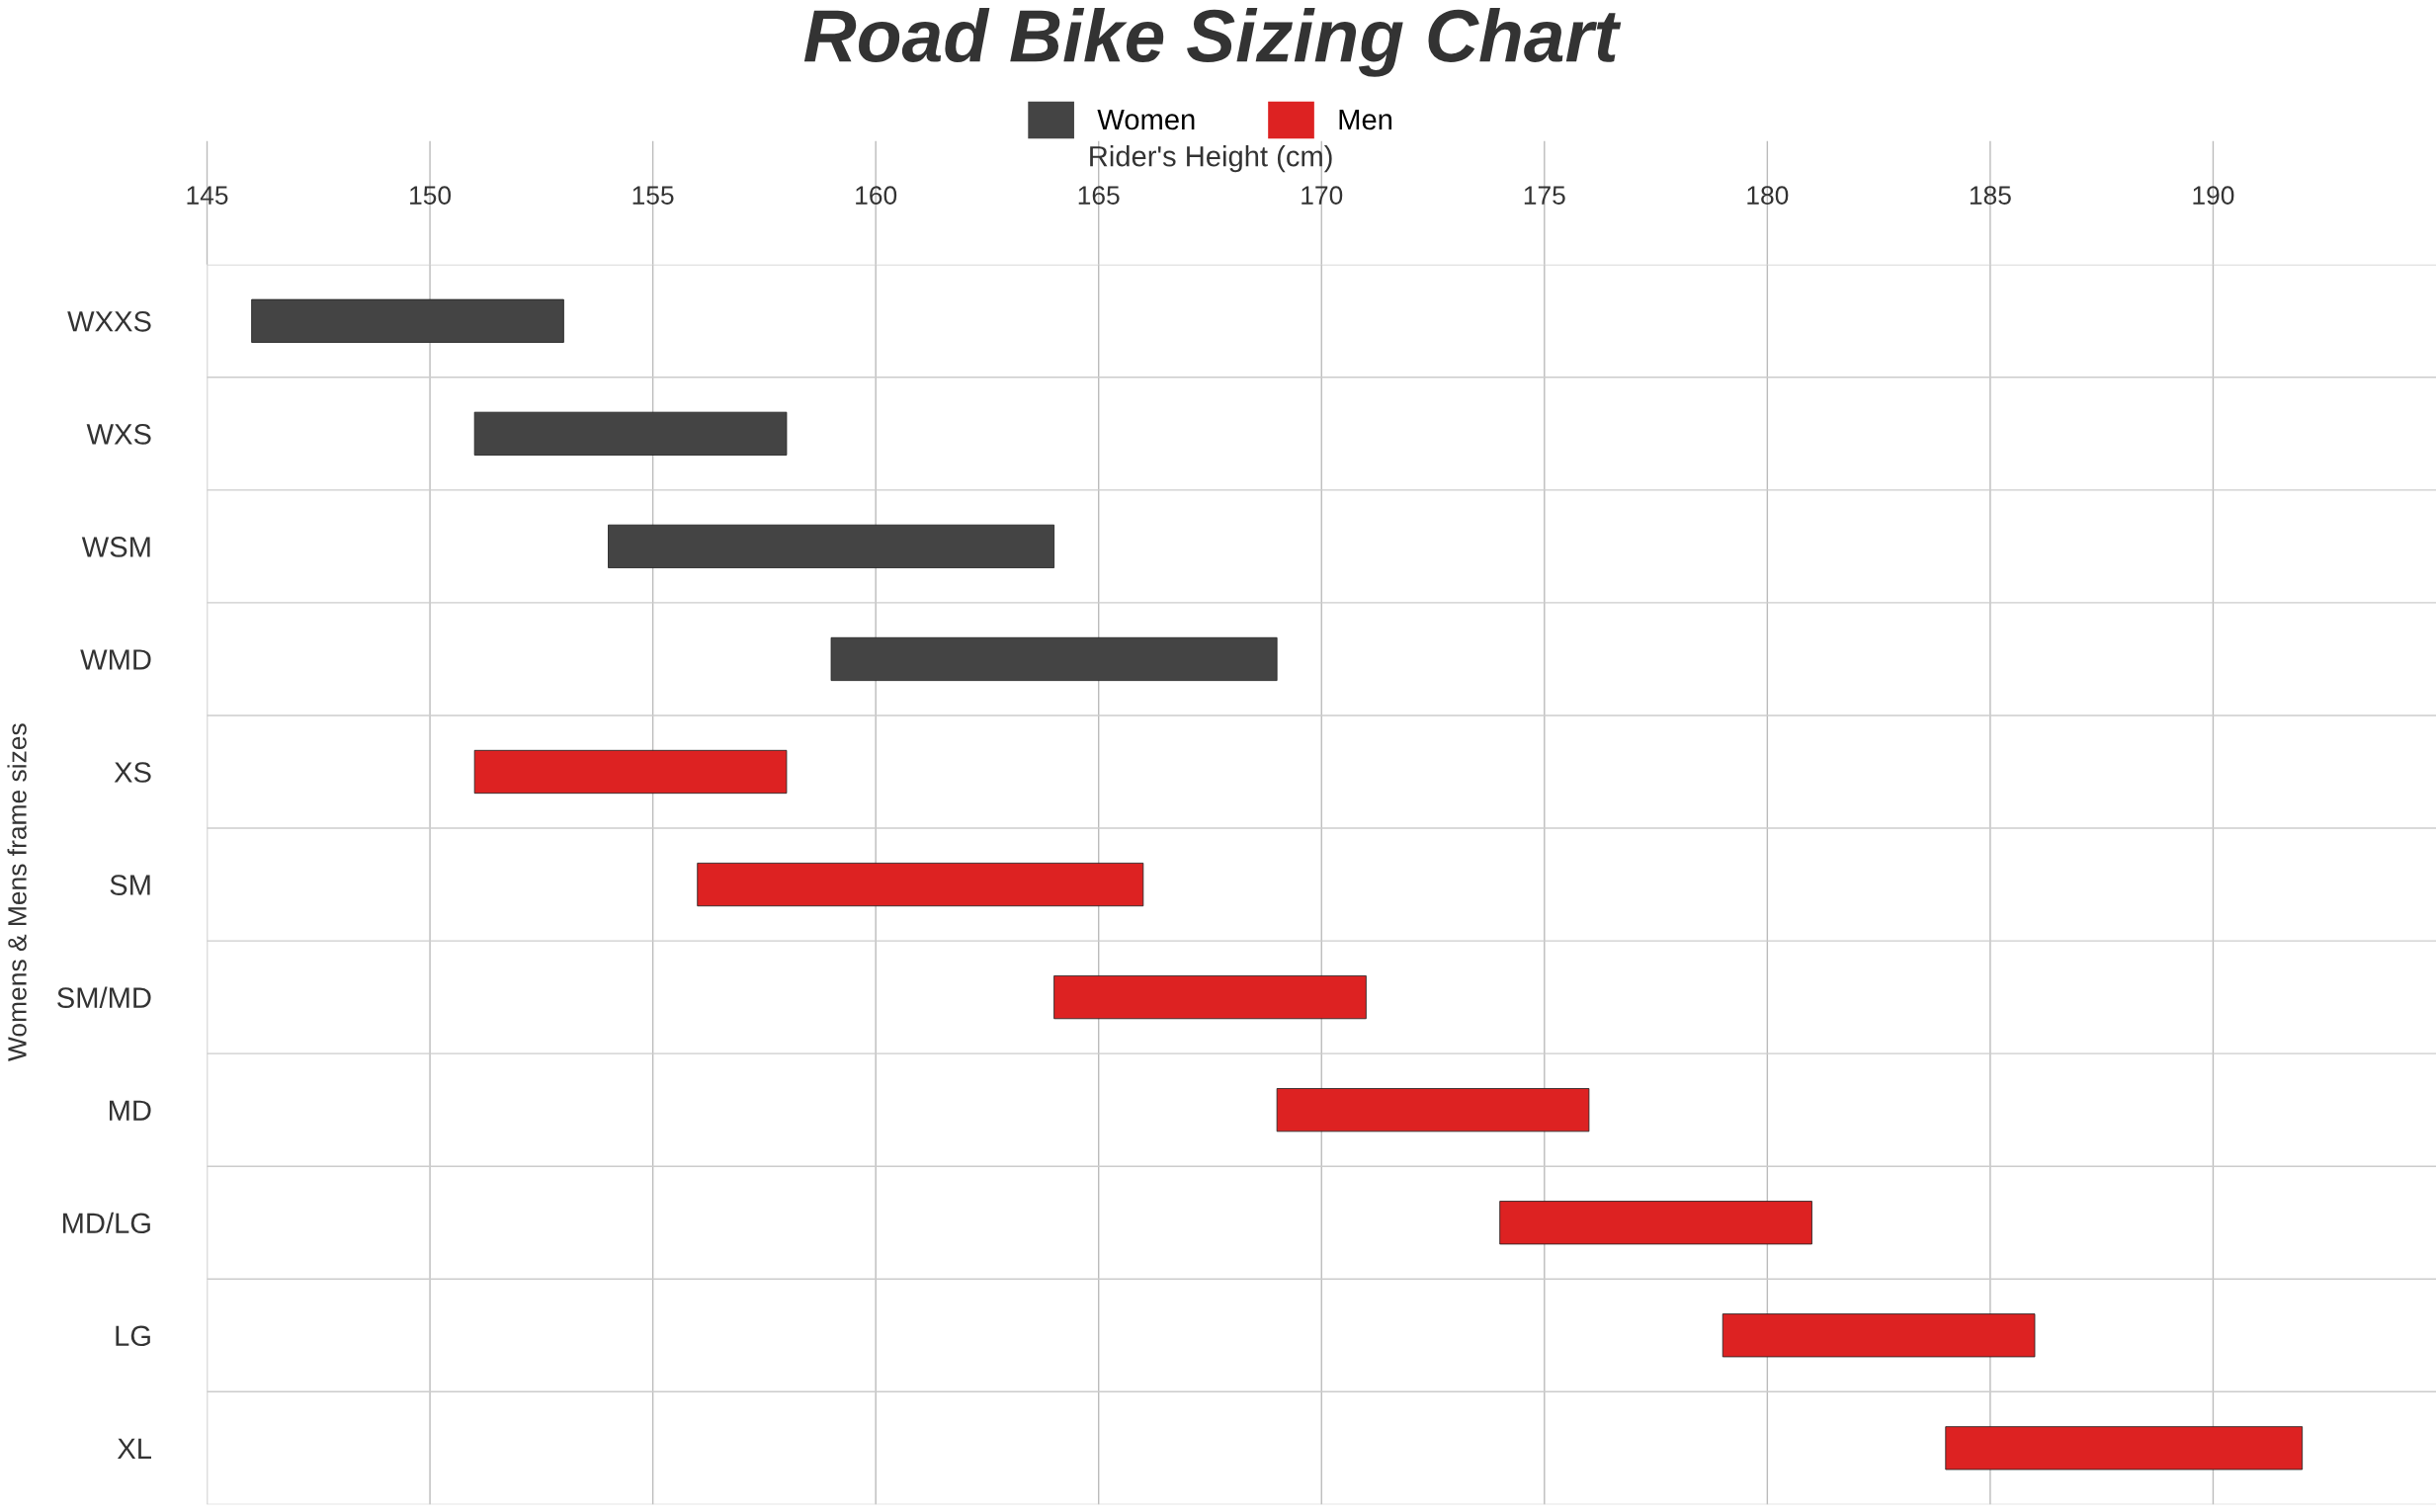 Image resolution: width=2436 pixels, height=1512 pixels. What do you see at coordinates (2213, 195) in the screenshot?
I see `x-tick-label: 190` at bounding box center [2213, 195].